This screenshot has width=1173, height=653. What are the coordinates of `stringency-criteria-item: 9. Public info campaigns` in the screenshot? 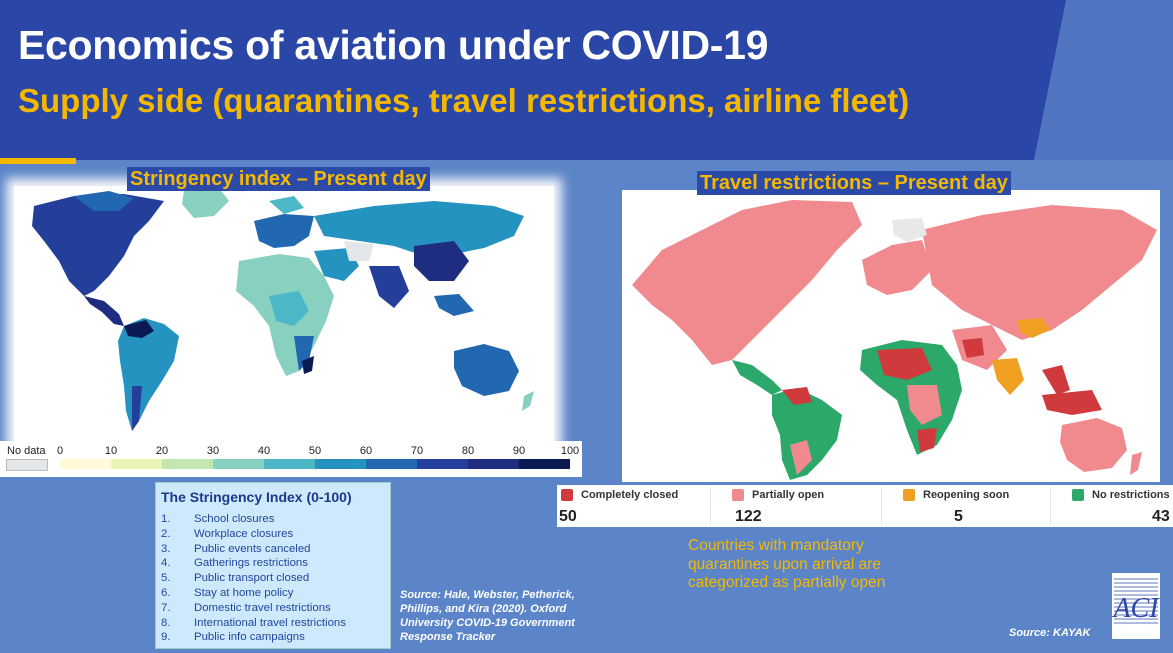 It's located at (253, 637).